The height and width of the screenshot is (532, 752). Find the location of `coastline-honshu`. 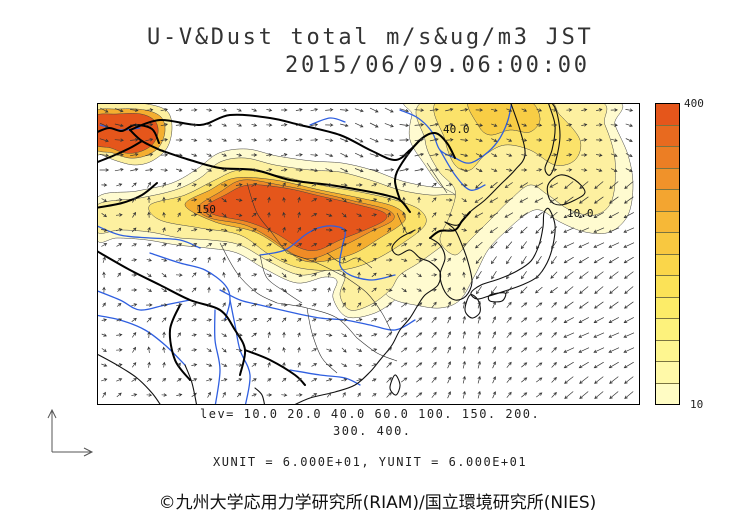

coastline-honshu is located at coordinates (513, 253).